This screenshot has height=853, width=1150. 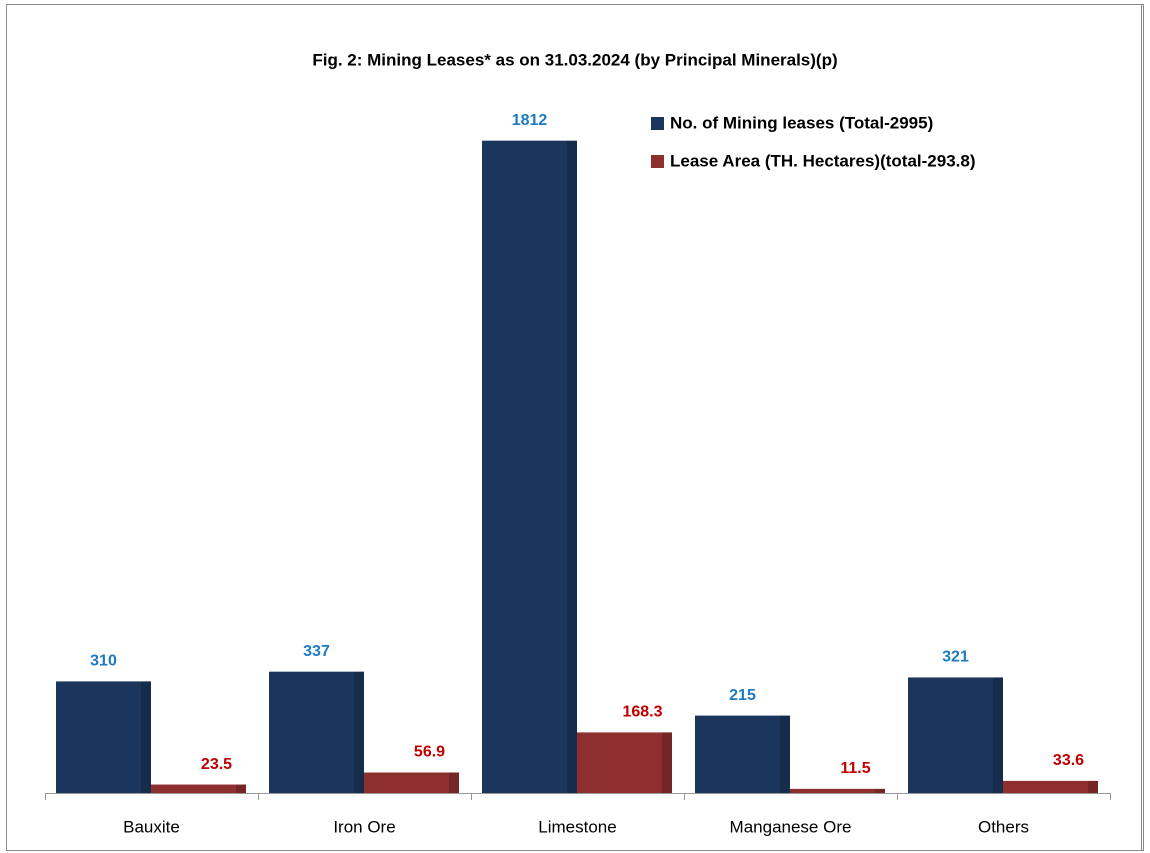 I want to click on x-tick-label: Iron Ore, so click(x=364, y=826).